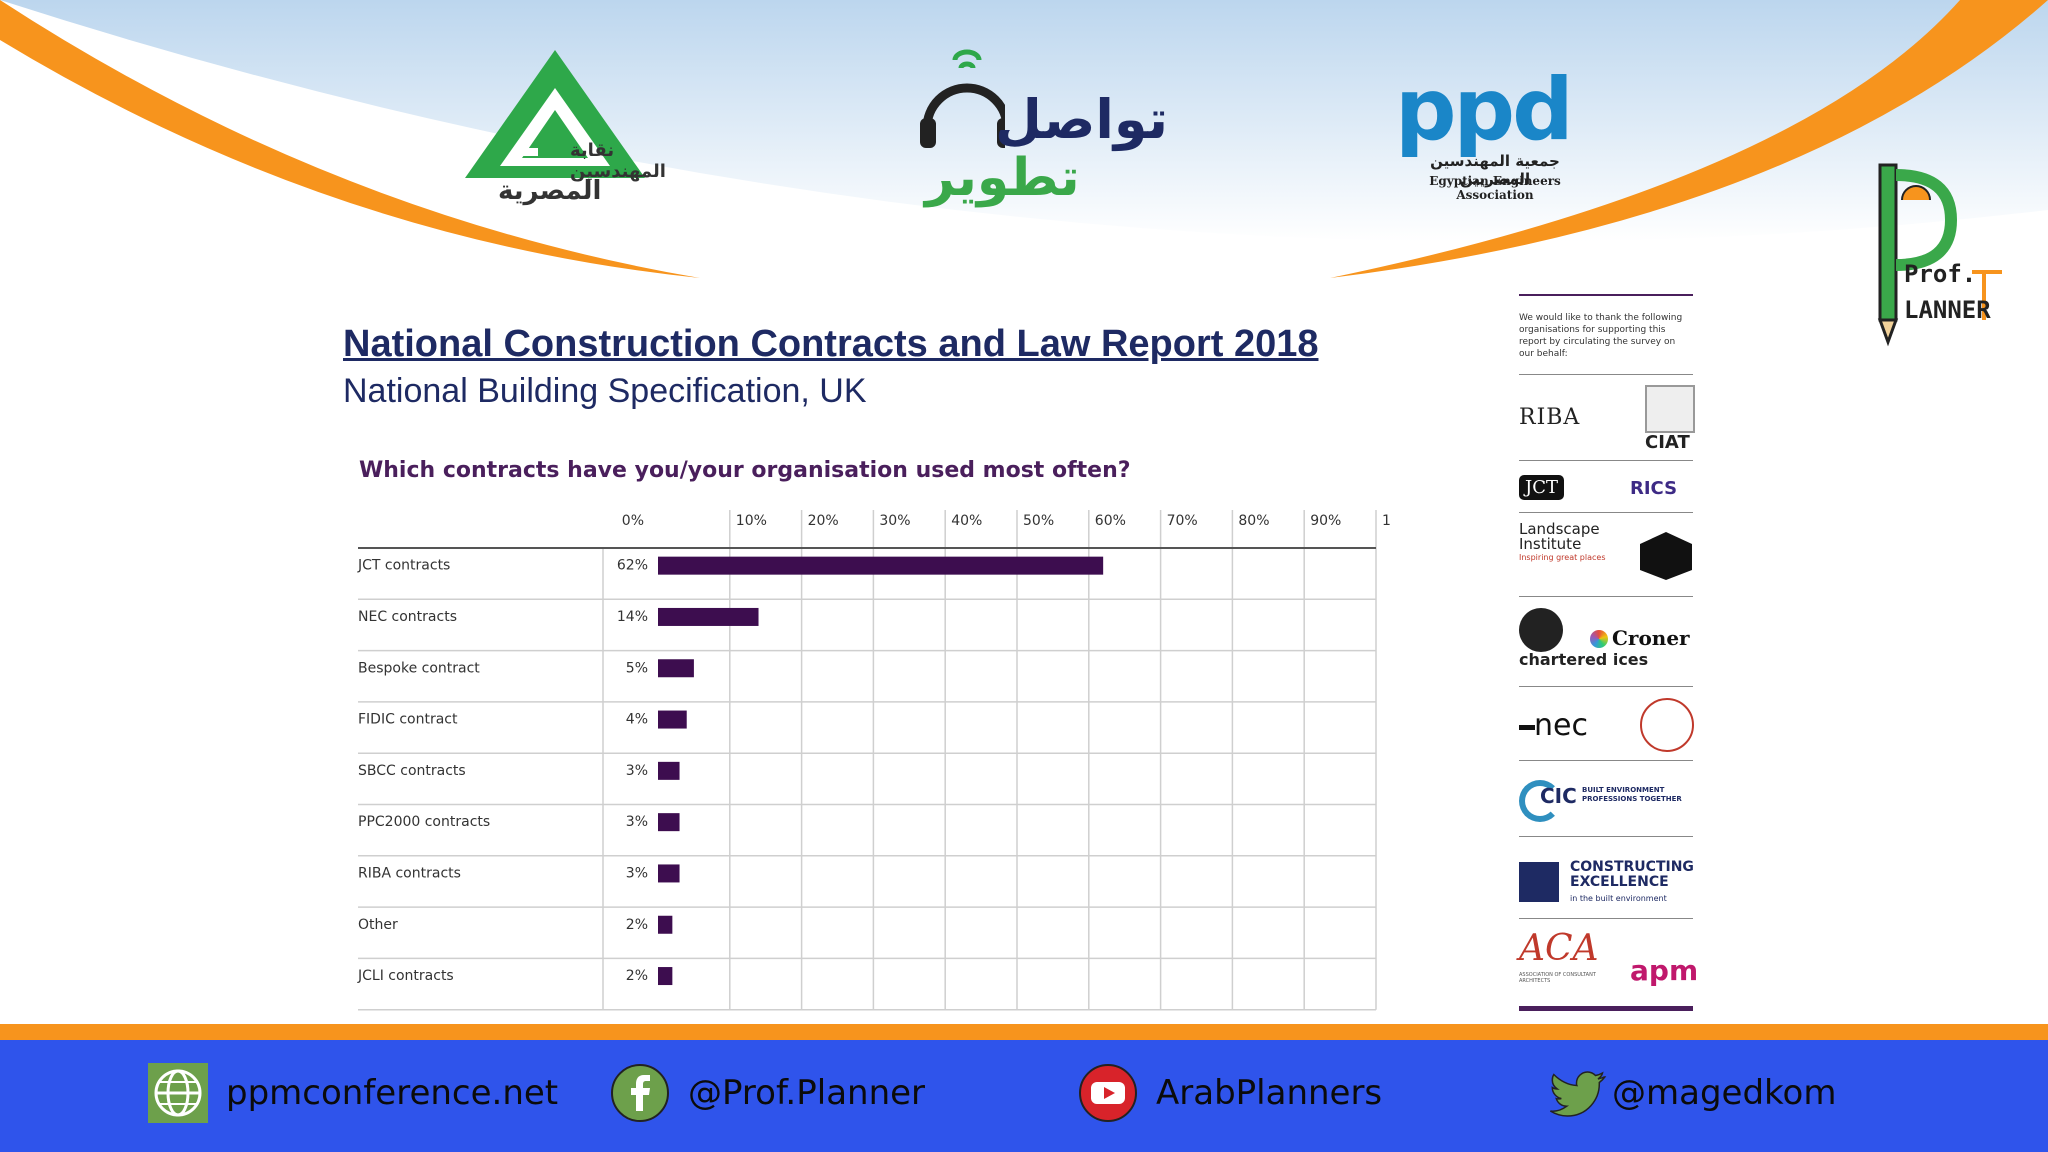 The height and width of the screenshot is (1152, 2048). What do you see at coordinates (1654, 488) in the screenshot?
I see `rics-logo: RICS` at bounding box center [1654, 488].